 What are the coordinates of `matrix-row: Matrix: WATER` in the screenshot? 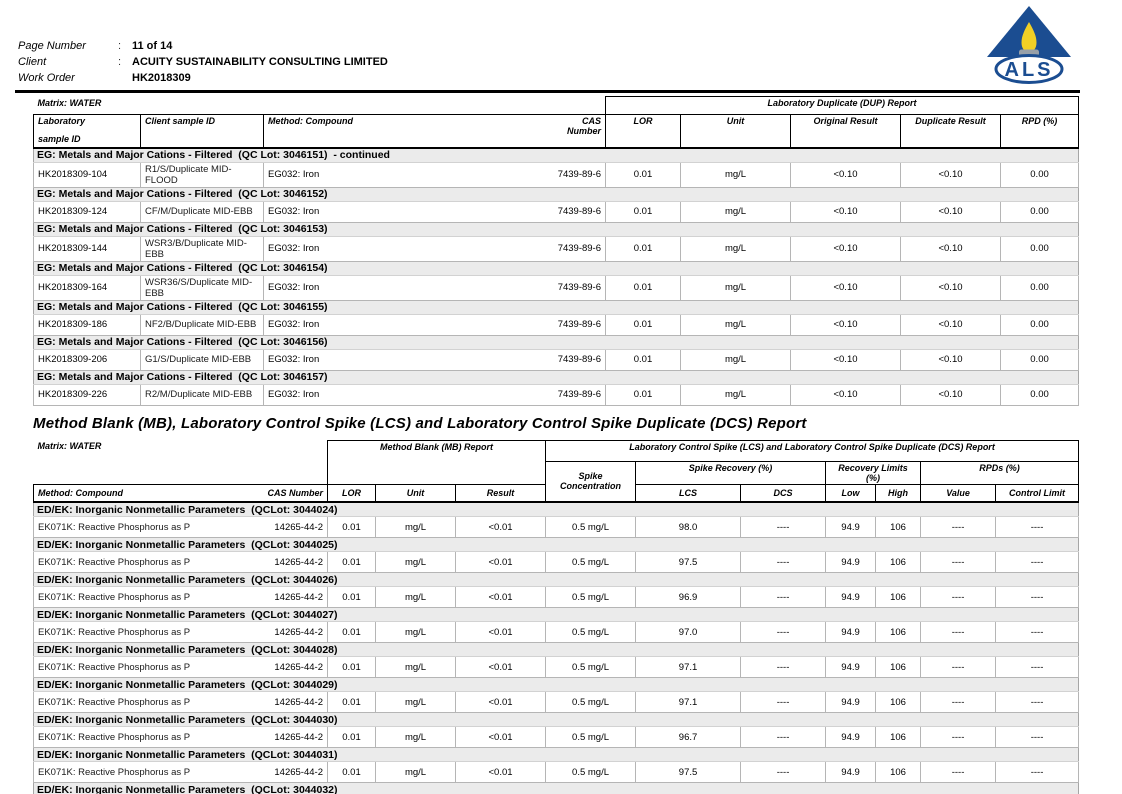 It's located at (180, 462).